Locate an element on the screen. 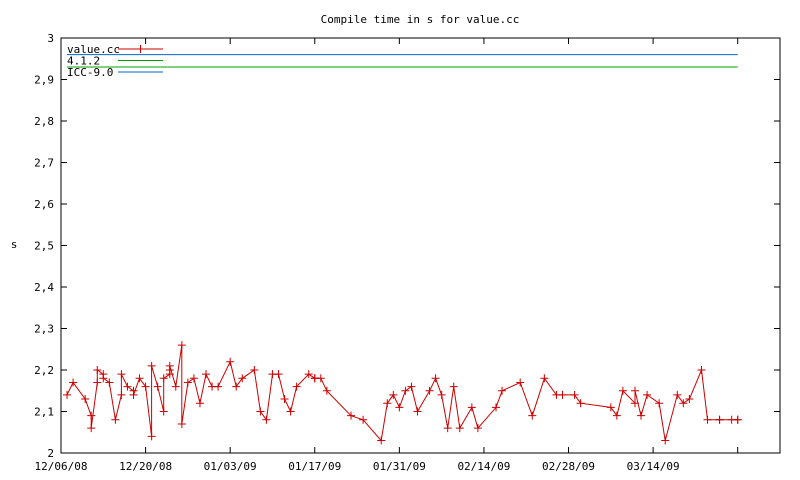  x-tick-label: 12/06/08 is located at coordinates (61, 466).